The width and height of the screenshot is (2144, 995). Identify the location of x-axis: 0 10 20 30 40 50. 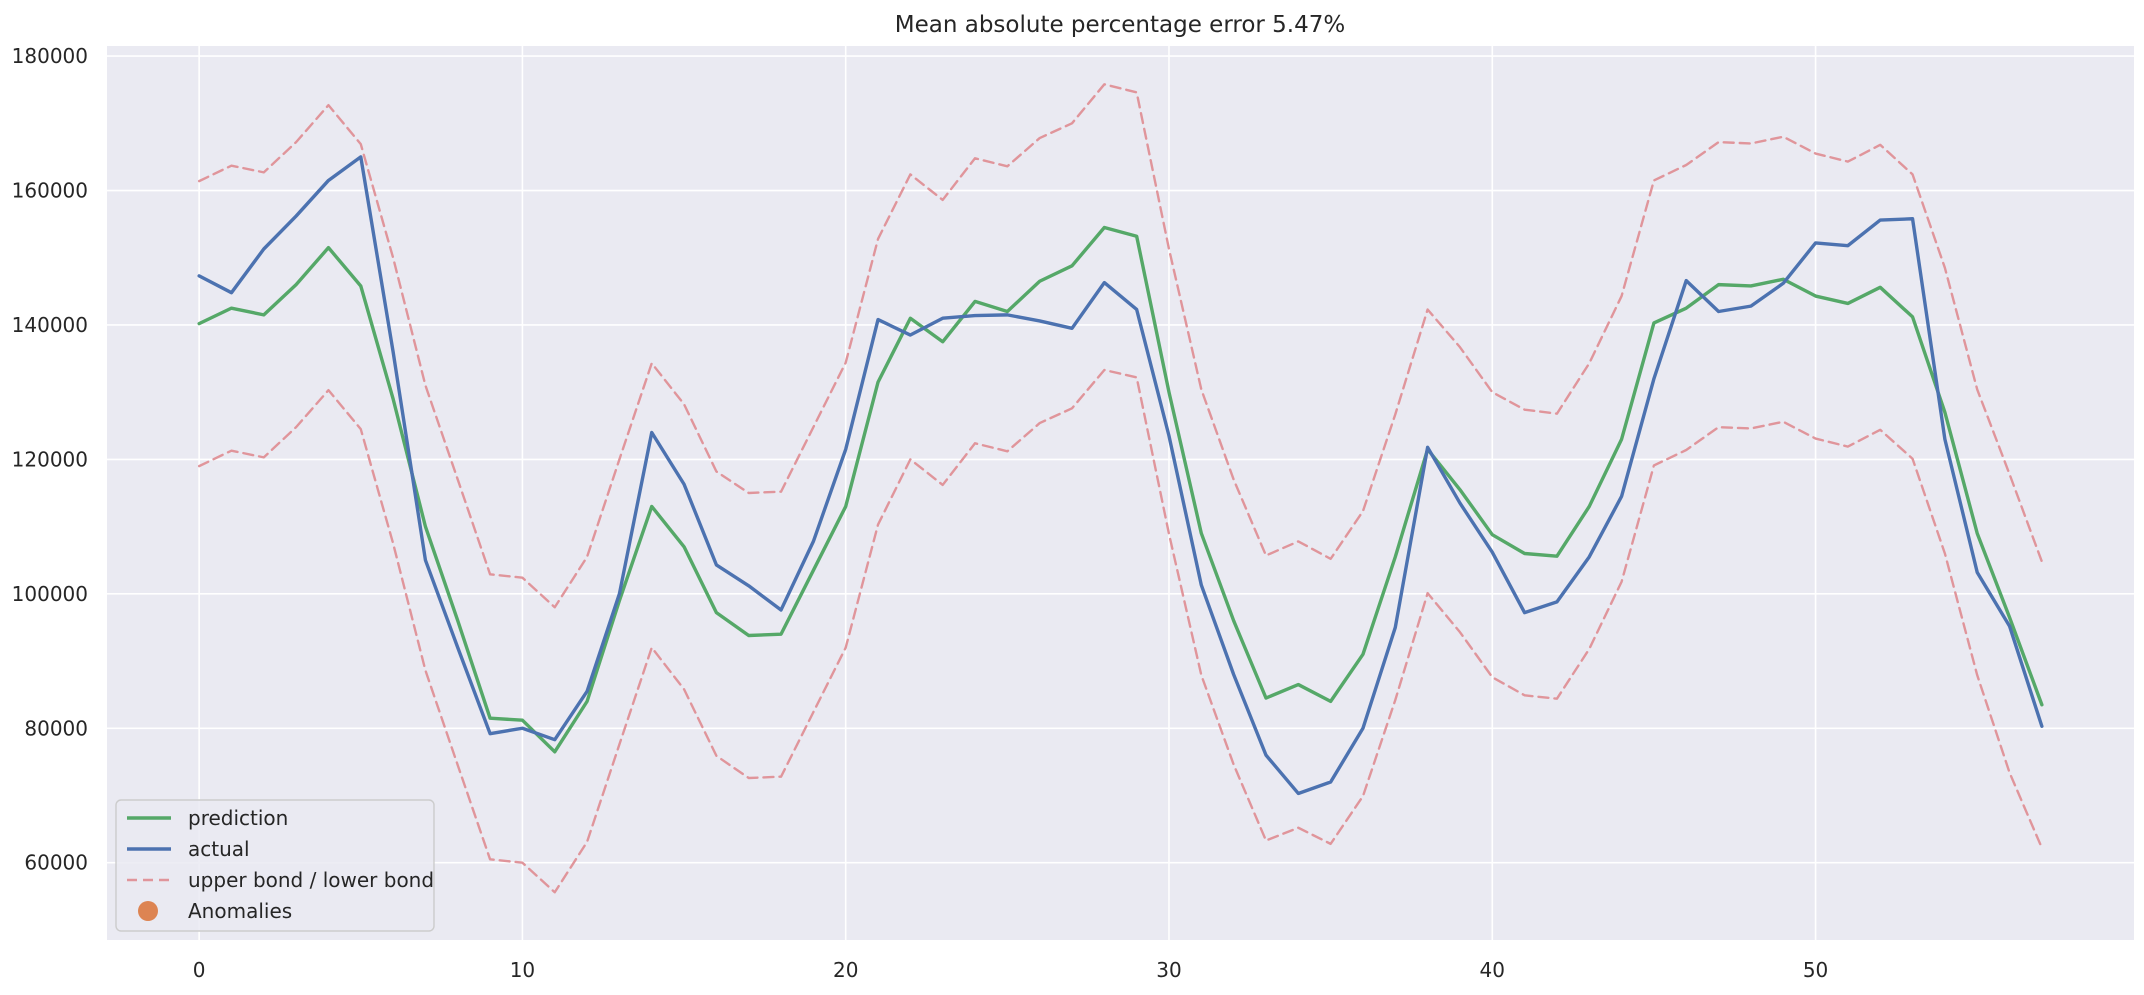
(1011, 970).